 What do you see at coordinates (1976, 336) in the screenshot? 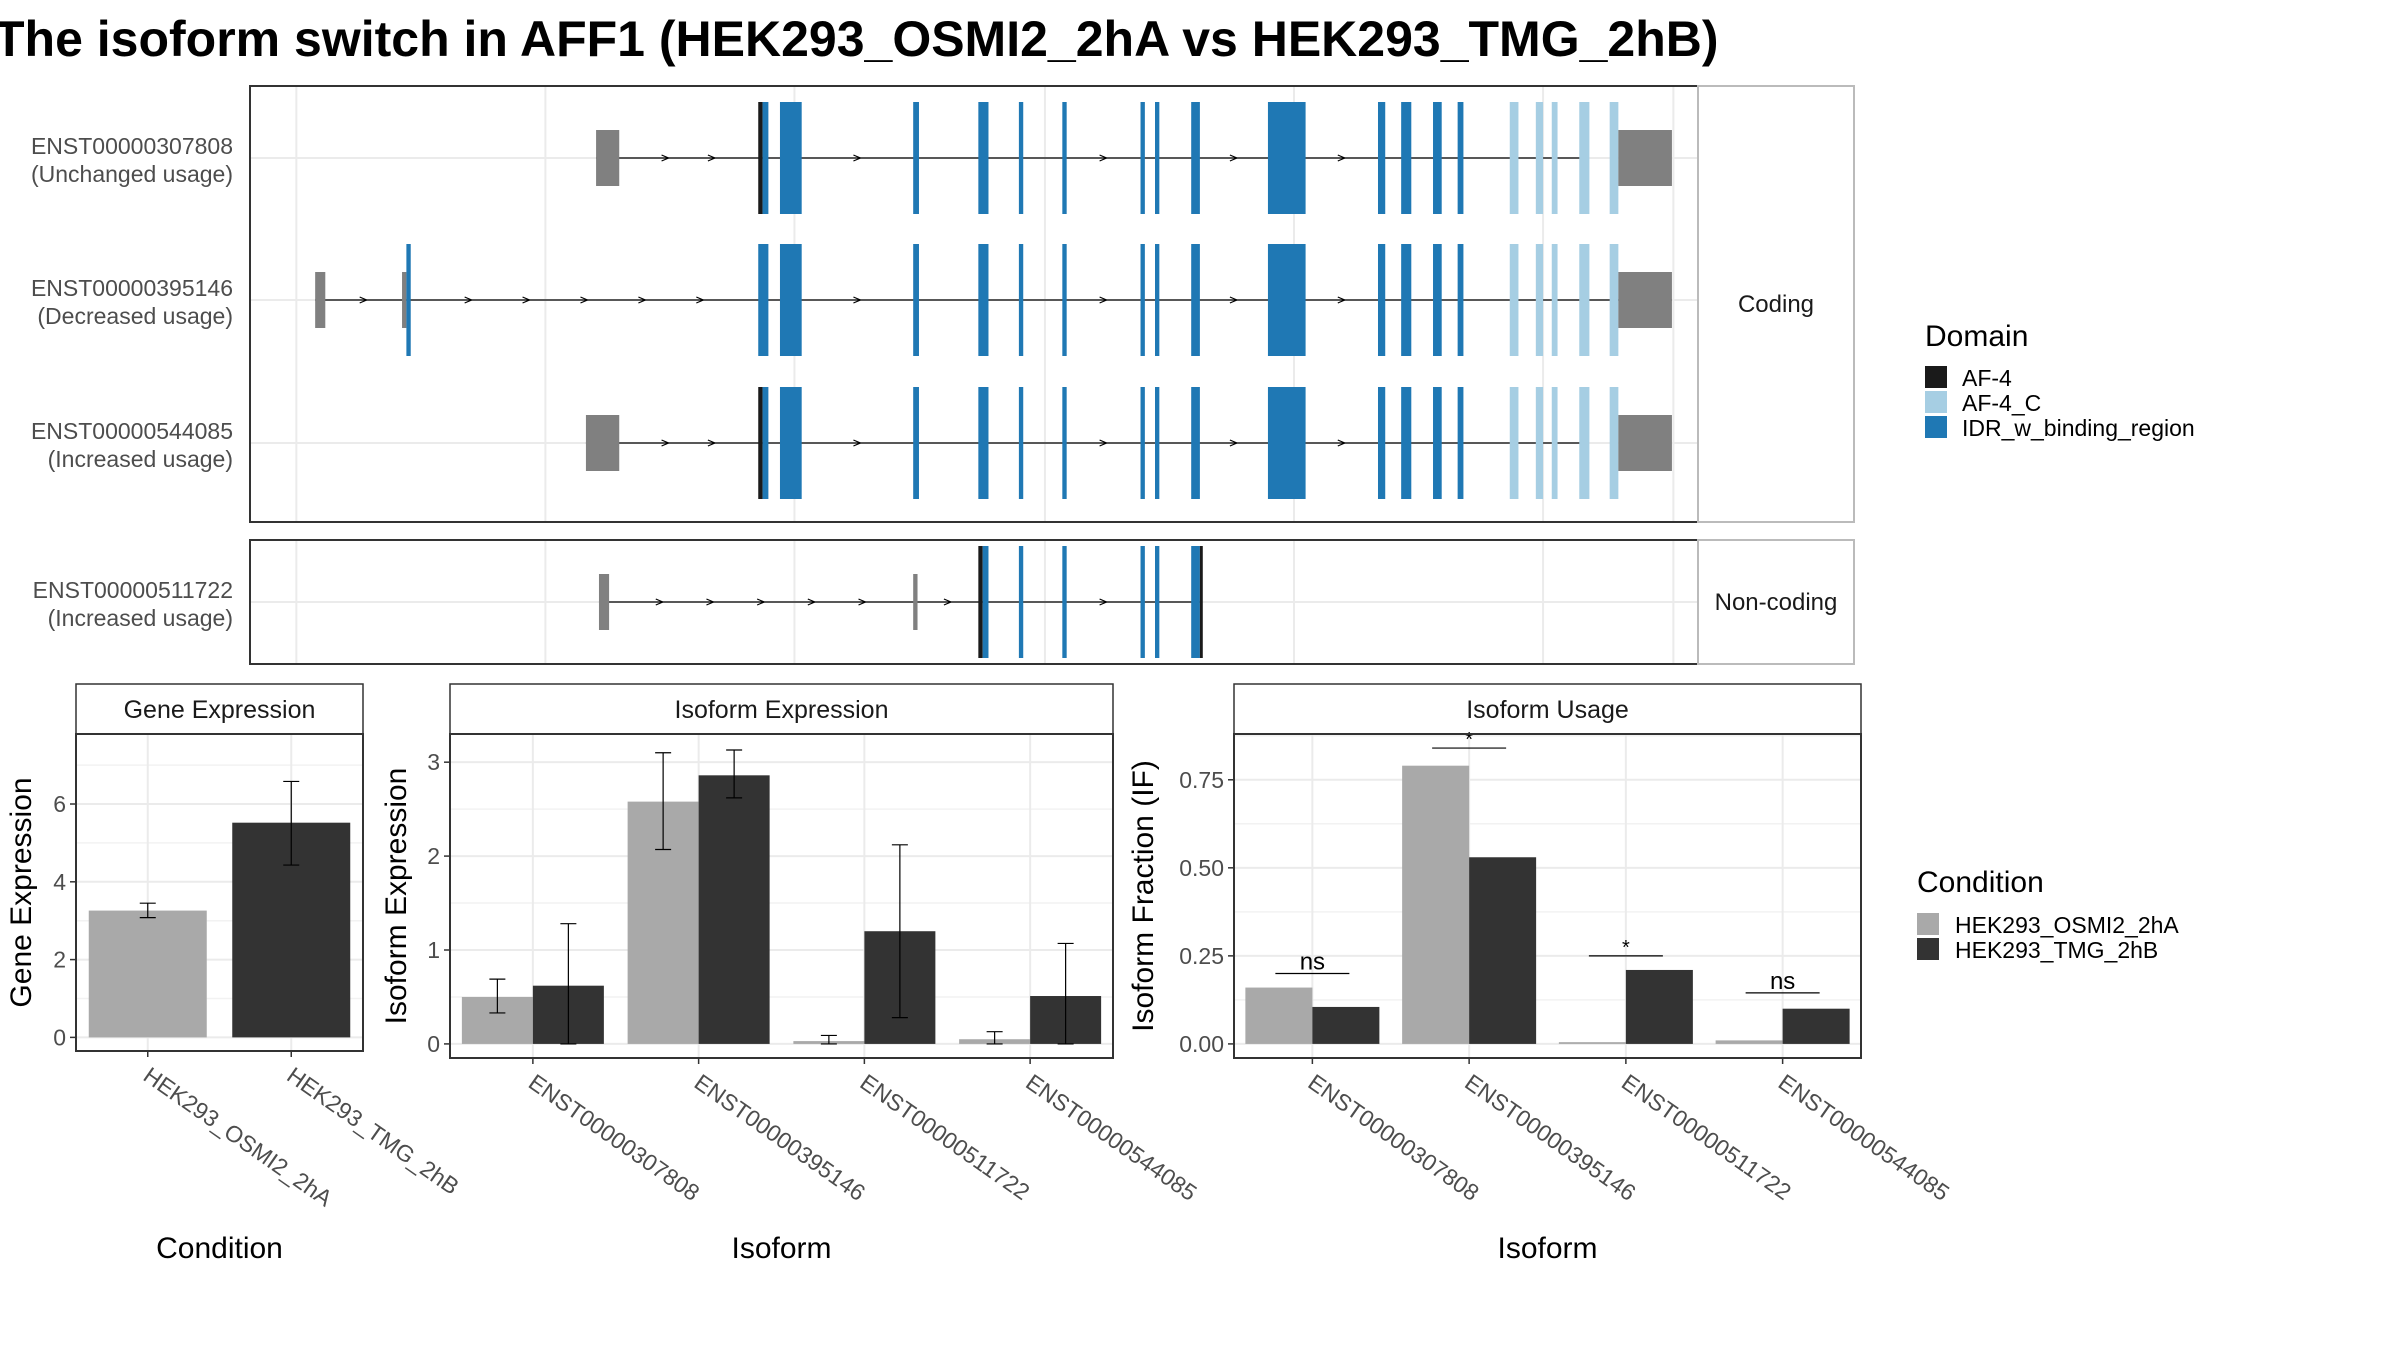
I see `domain-legend-title: Domain` at bounding box center [1976, 336].